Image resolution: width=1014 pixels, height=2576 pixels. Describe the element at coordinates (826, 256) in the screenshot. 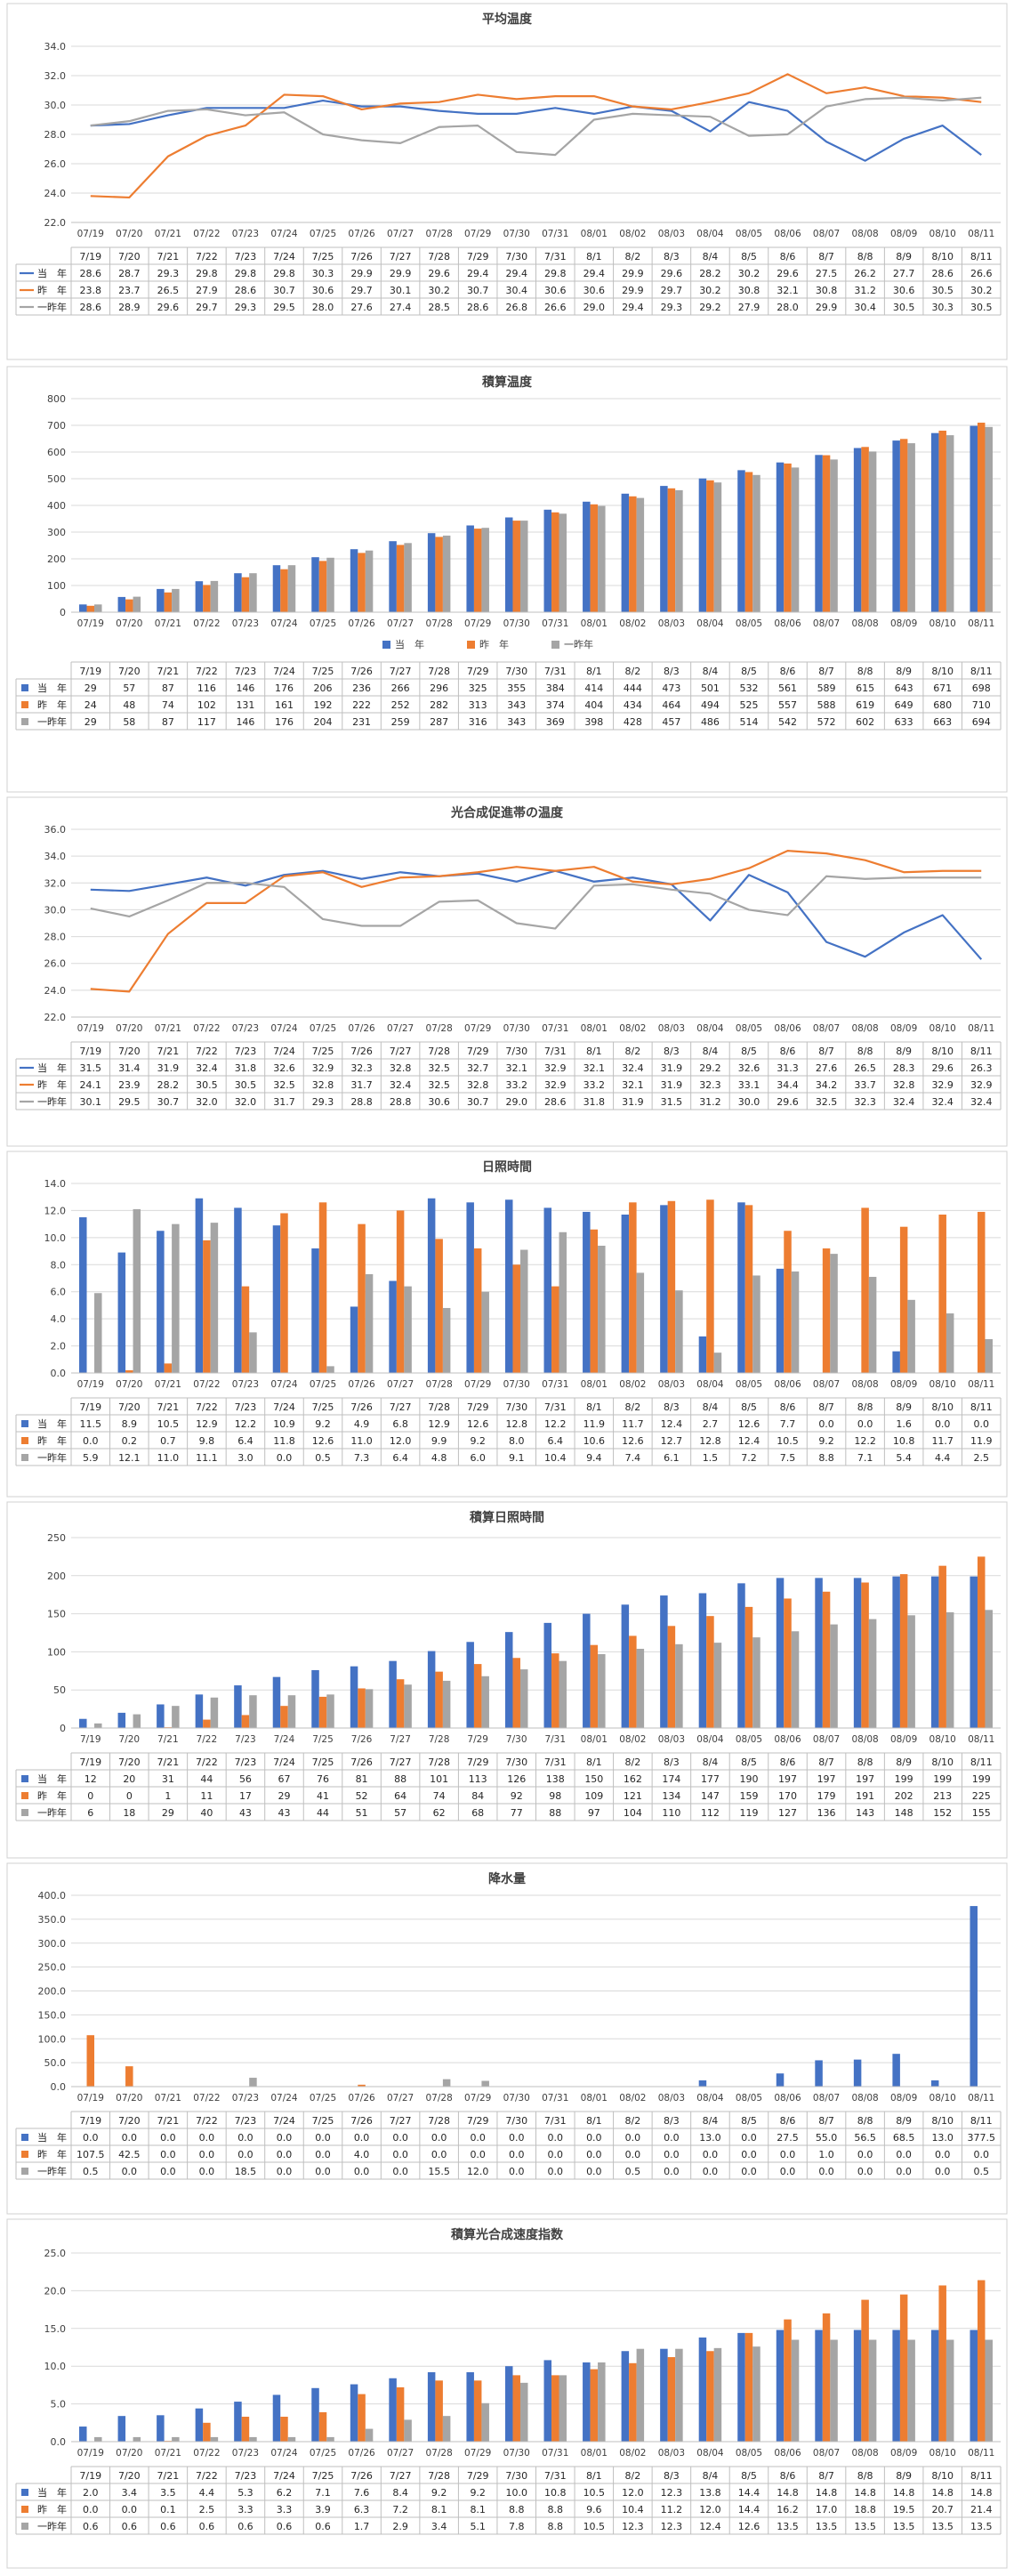

I see `table-header-cell: 8/7` at that location.